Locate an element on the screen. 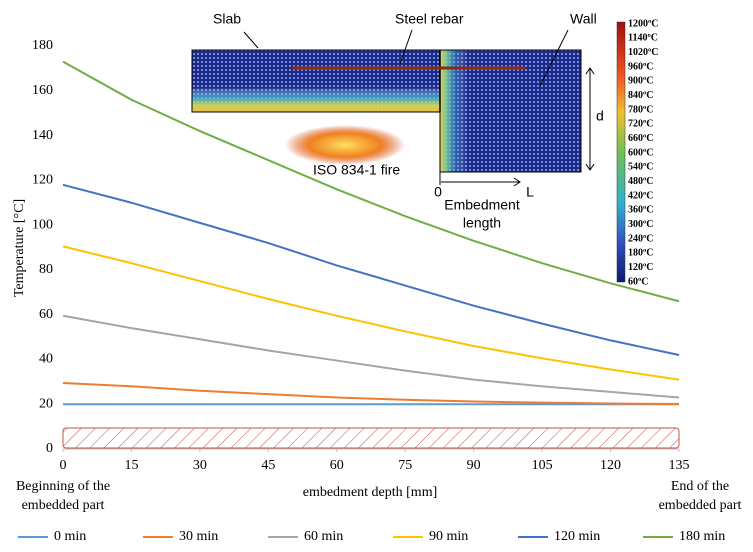  y-tick-label: 100 is located at coordinates (42, 224).